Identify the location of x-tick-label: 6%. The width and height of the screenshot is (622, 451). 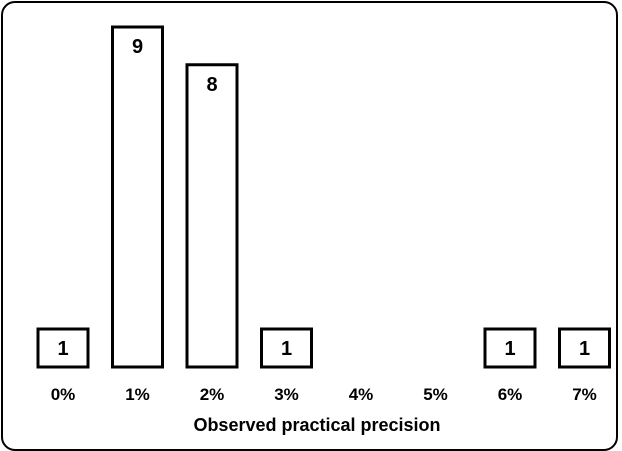
(510, 394).